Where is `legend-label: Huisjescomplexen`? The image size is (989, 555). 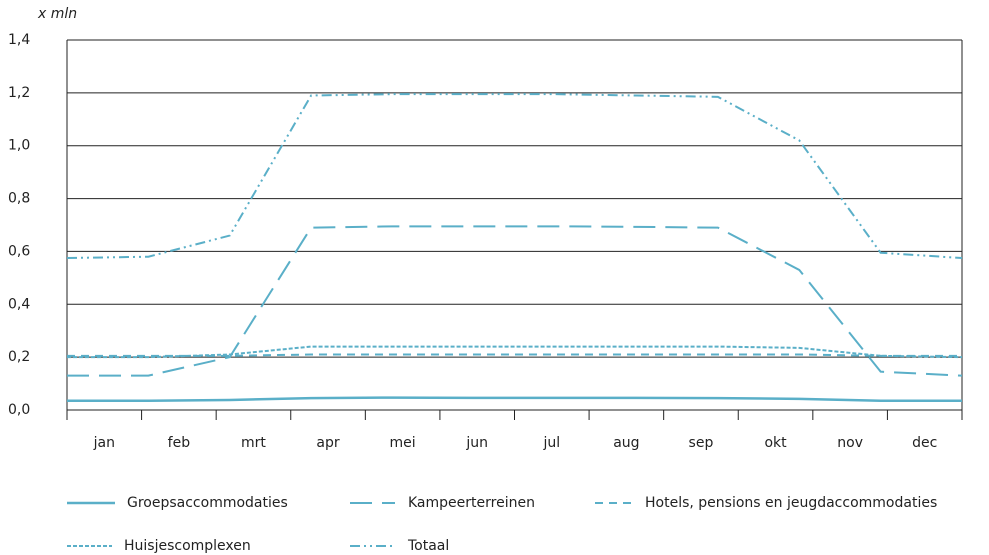
legend-label: Huisjescomplexen is located at coordinates (187, 546).